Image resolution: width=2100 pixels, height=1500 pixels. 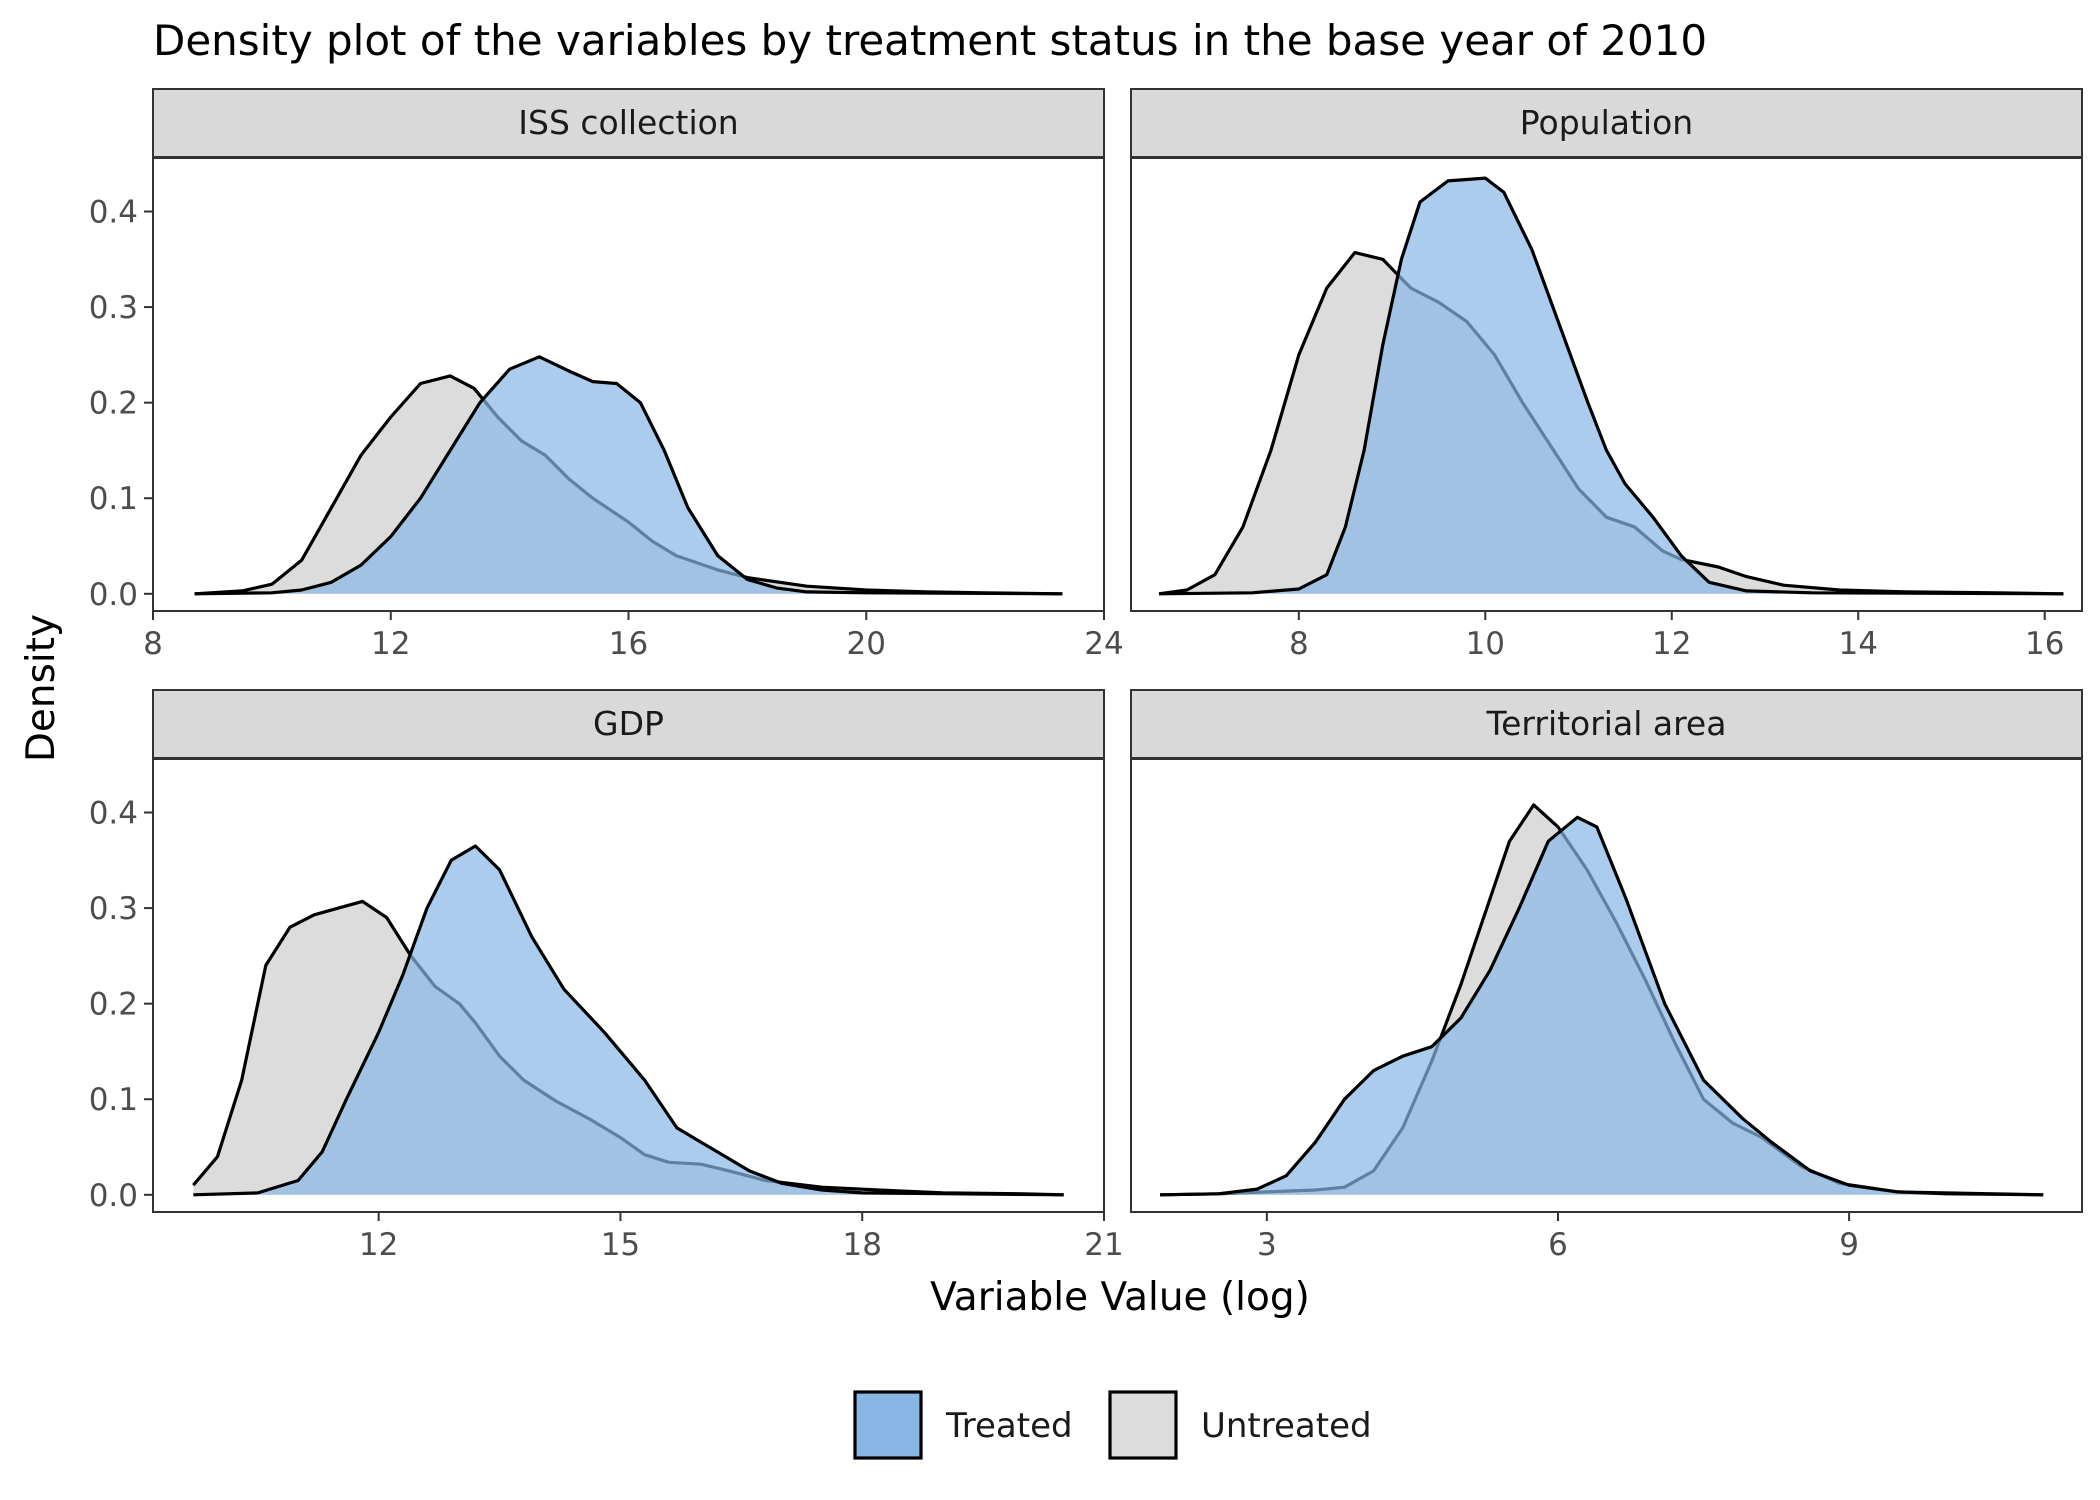 What do you see at coordinates (1267, 1245) in the screenshot?
I see `x-tick-label: 3` at bounding box center [1267, 1245].